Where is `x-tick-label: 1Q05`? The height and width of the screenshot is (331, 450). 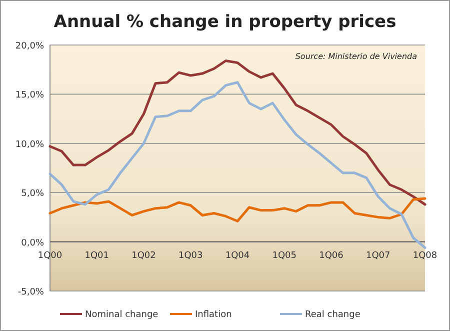 x-tick-label: 1Q05 is located at coordinates (284, 255).